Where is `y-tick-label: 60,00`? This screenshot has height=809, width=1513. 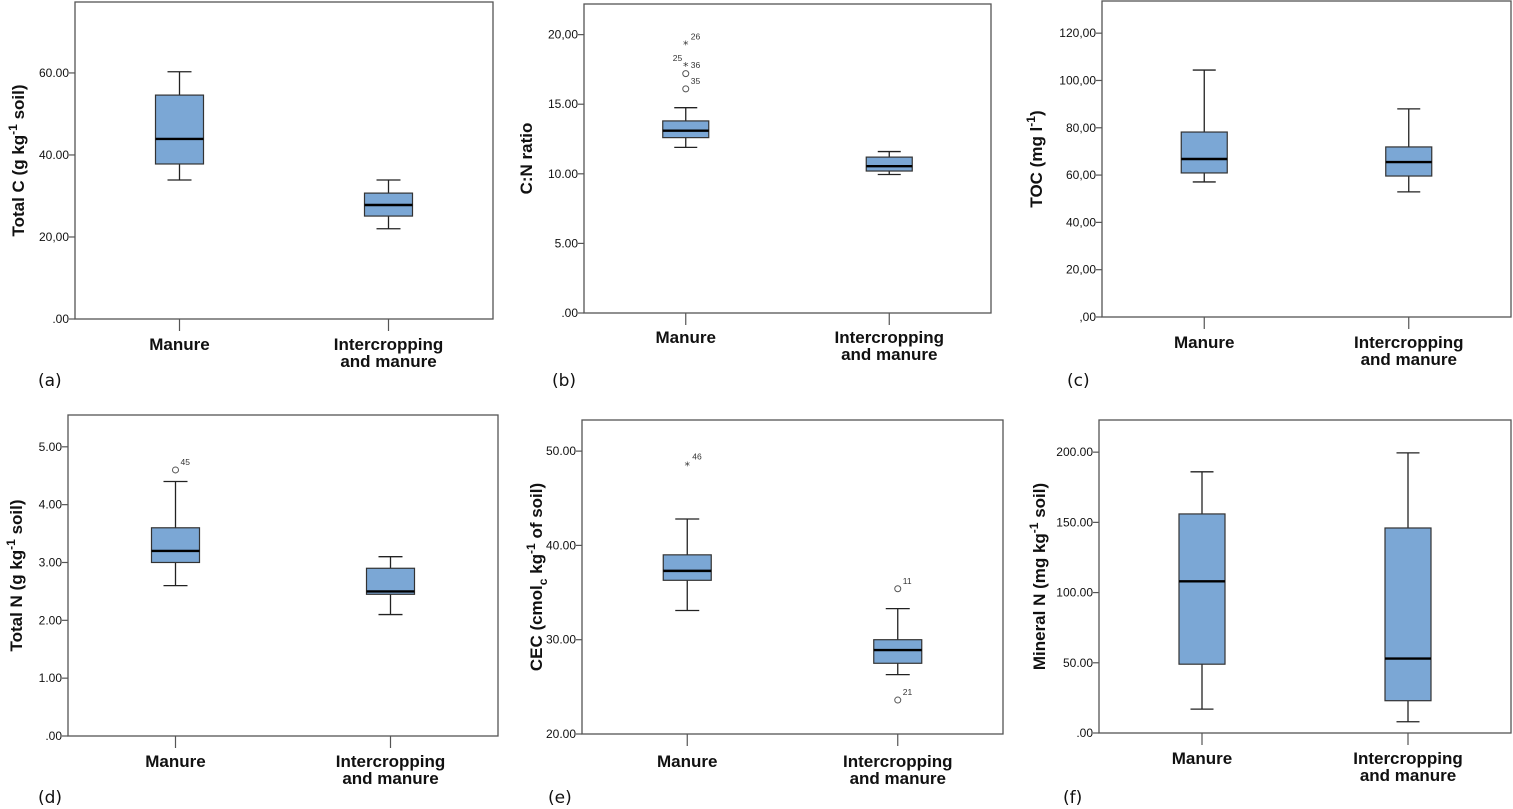
y-tick-label: 60,00 is located at coordinates (1081, 175).